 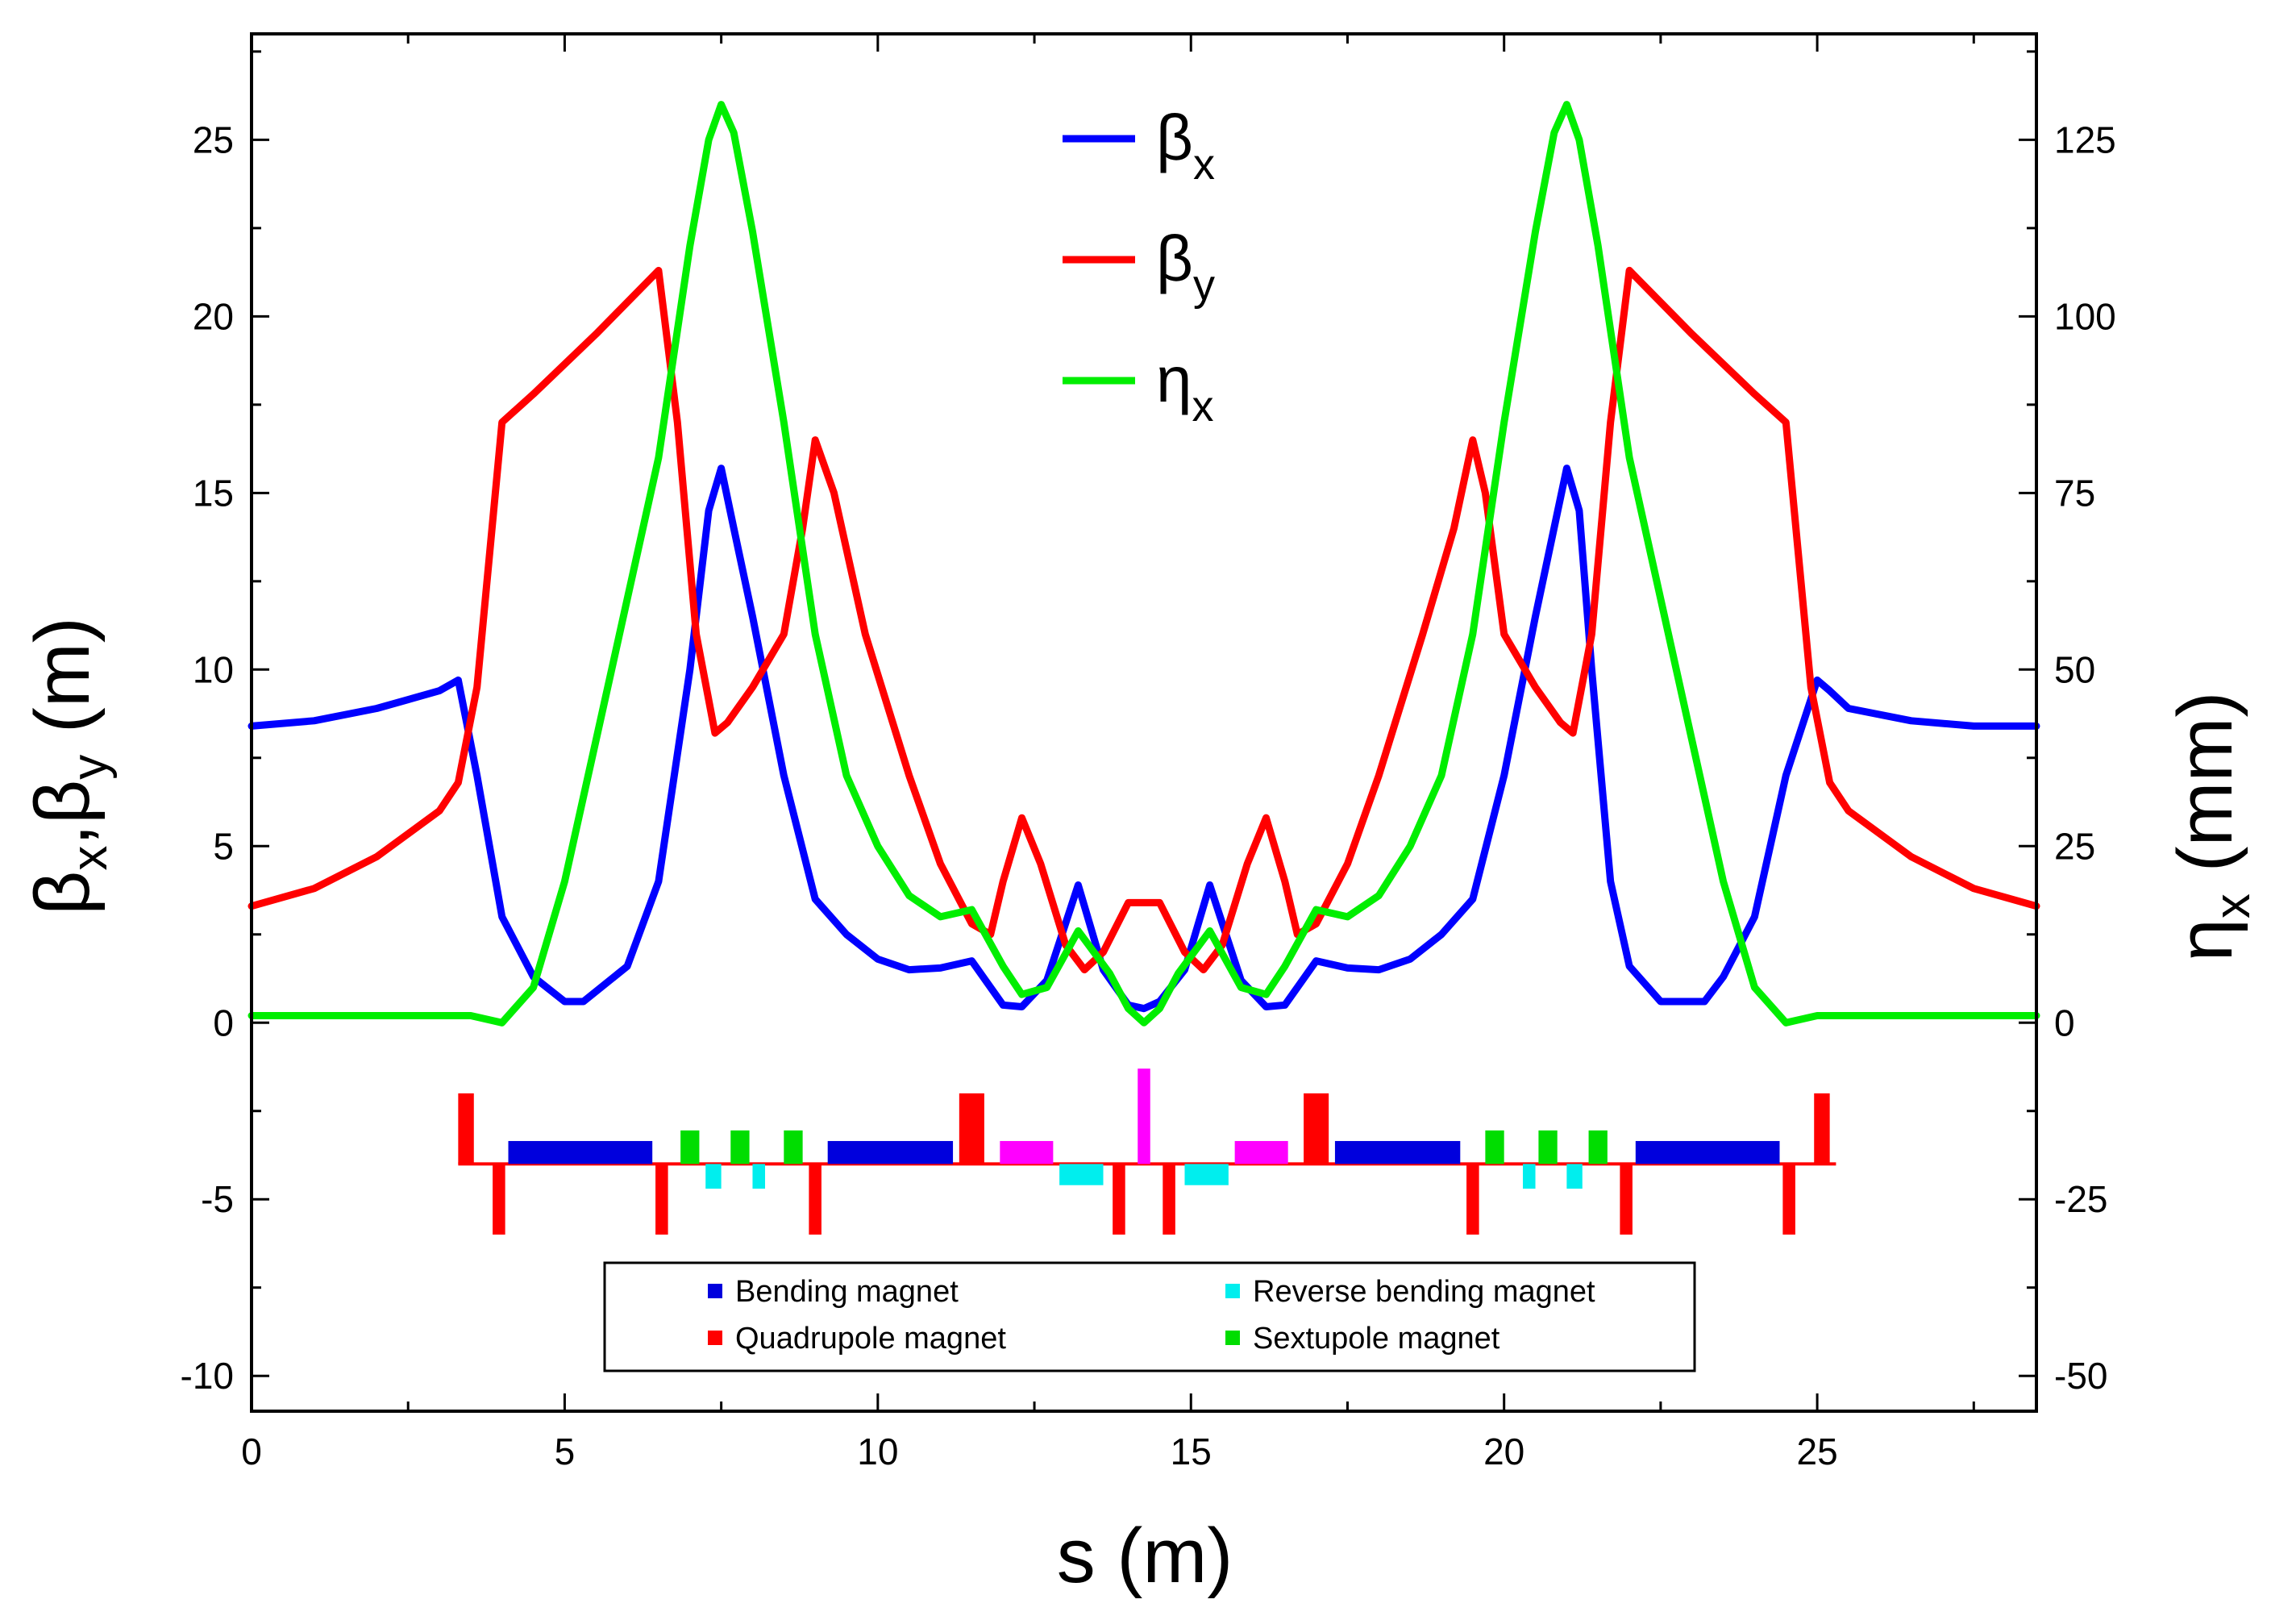 What do you see at coordinates (213, 316) in the screenshot?
I see `y-left-tick-label: 20` at bounding box center [213, 316].